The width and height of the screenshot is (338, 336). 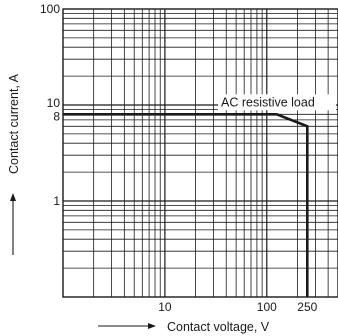 What do you see at coordinates (165, 307) in the screenshot?
I see `x-tick-label: 10` at bounding box center [165, 307].